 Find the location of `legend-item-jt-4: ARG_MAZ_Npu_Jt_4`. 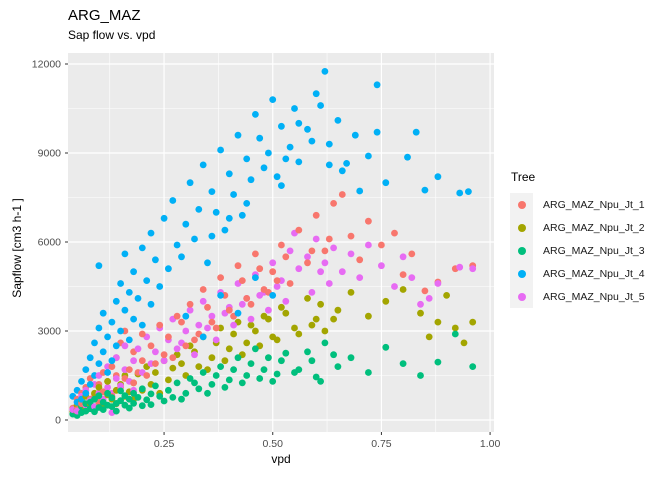

legend-item-jt-4: ARG_MAZ_Npu_Jt_4 is located at coordinates (589, 273).